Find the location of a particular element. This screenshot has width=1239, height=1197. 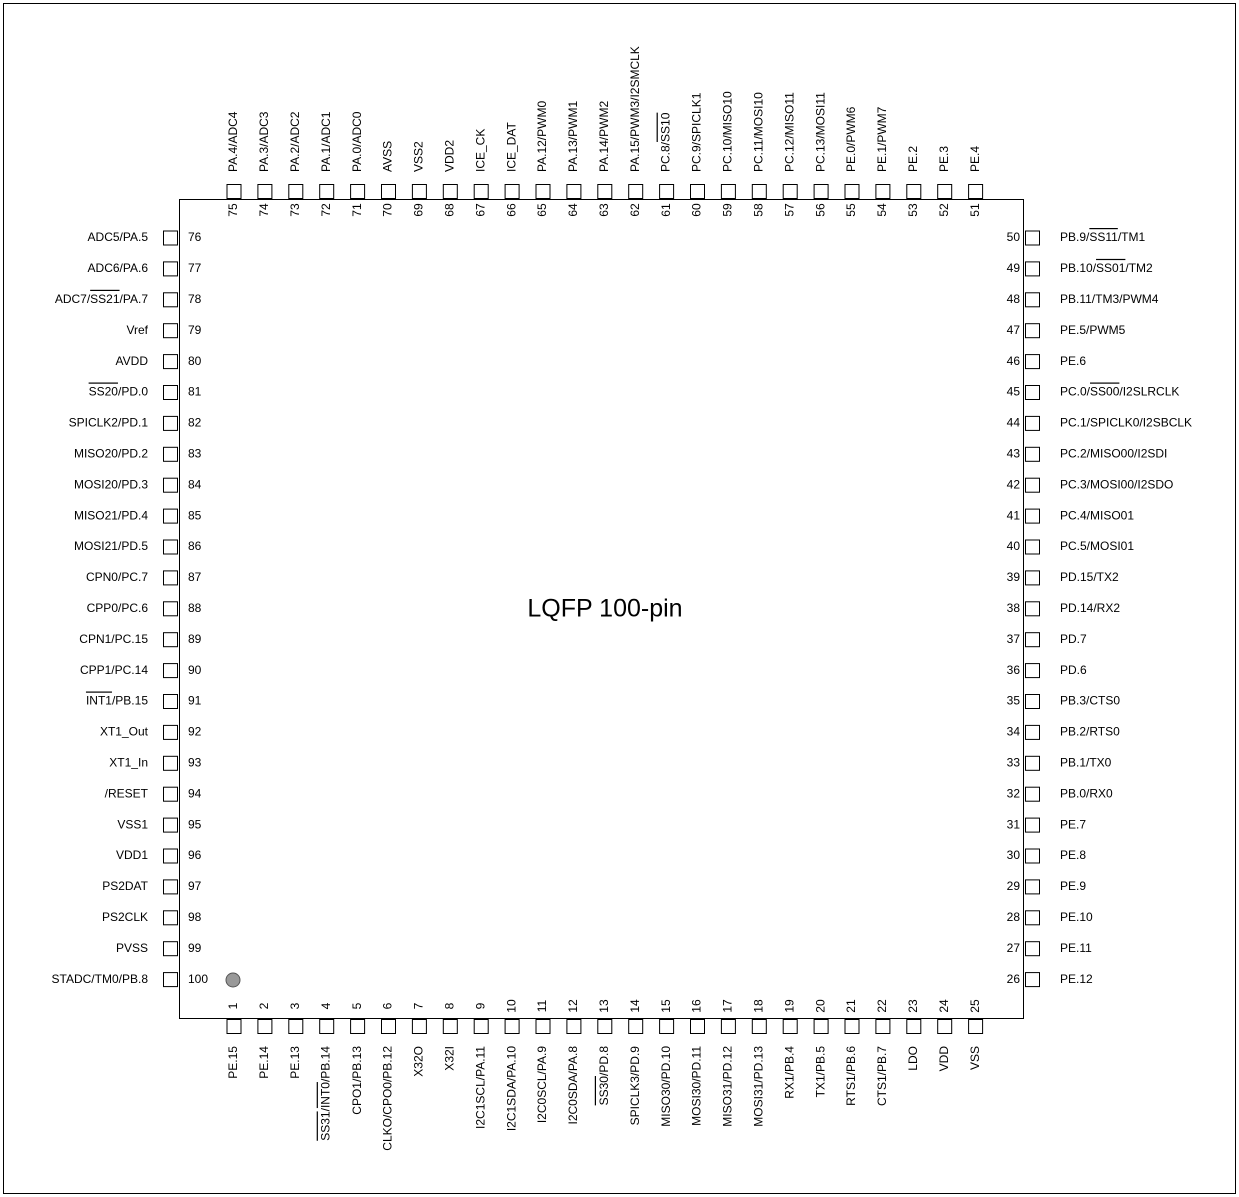

pin-label: ADC6/PA.6 is located at coordinates (118, 268).